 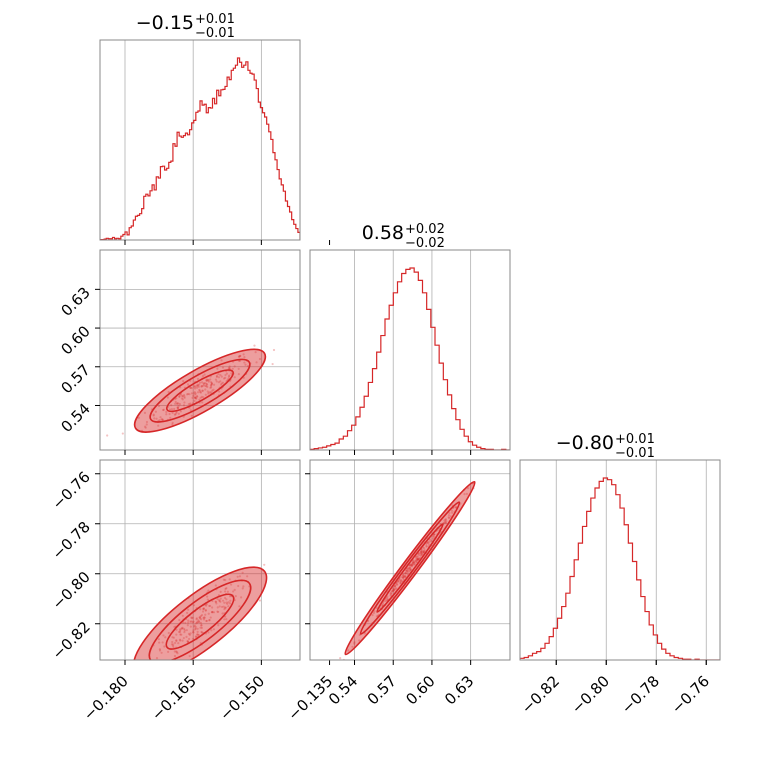 I want to click on title-param-0: −0.15, so click(x=165, y=23).